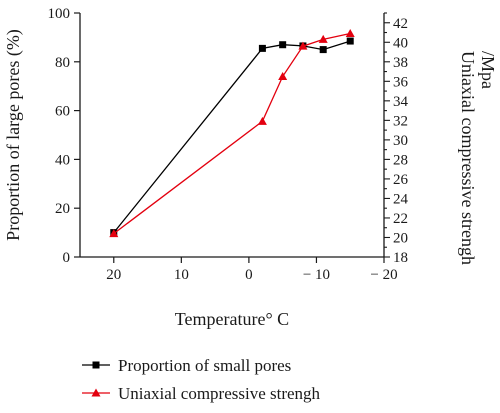 This screenshot has height=413, width=500. I want to click on right-y-axis-title-line1: Uniaxial compressive strengh, so click(468, 158).